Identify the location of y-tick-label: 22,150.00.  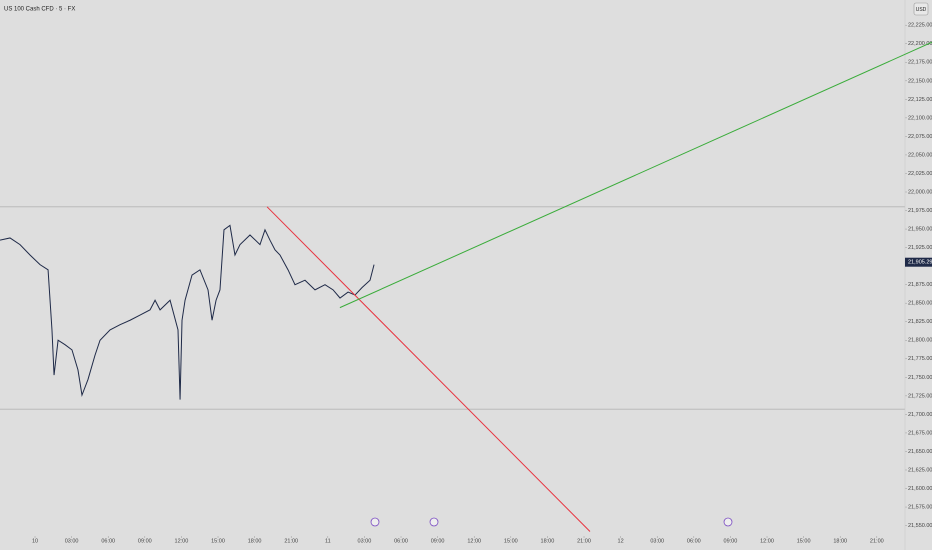
(920, 81).